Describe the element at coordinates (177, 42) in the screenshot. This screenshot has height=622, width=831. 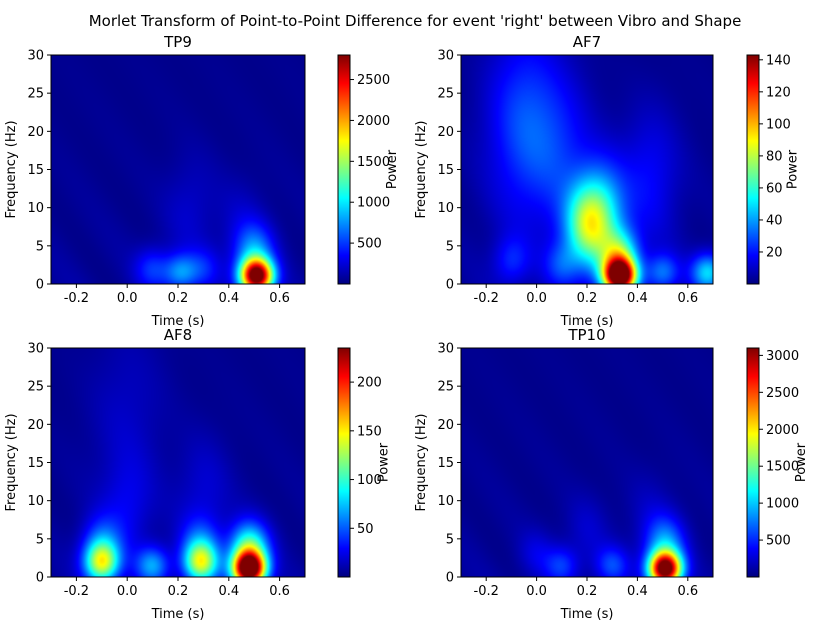
I see `panel-title: TP9` at that location.